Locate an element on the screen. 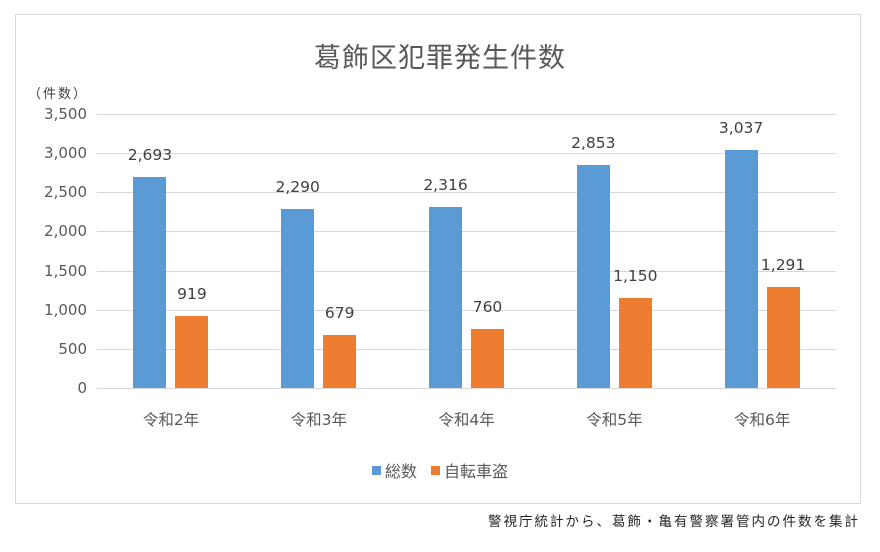 The height and width of the screenshot is (552, 880). data-label: 919 is located at coordinates (192, 294).